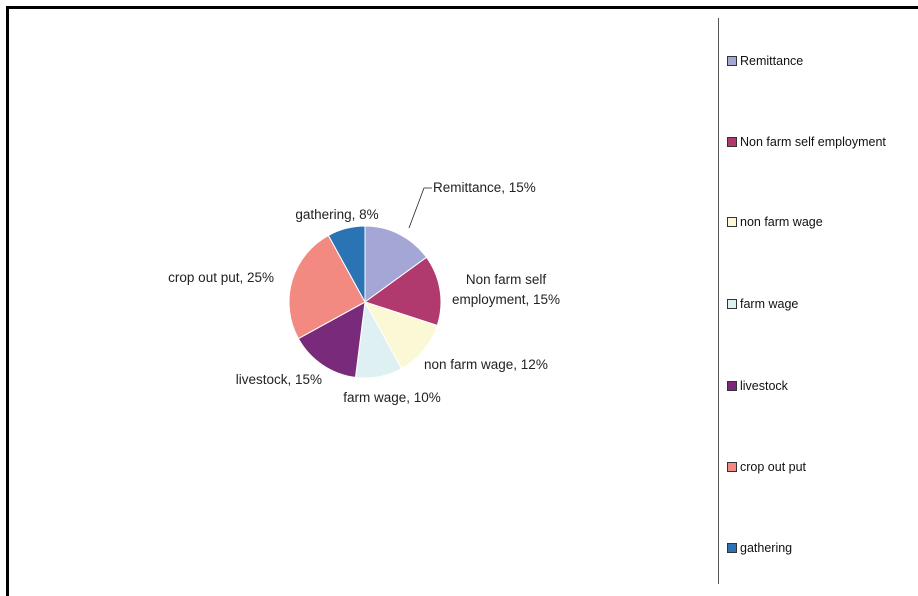  Describe the element at coordinates (718, 301) in the screenshot. I see `legend-divider` at that location.